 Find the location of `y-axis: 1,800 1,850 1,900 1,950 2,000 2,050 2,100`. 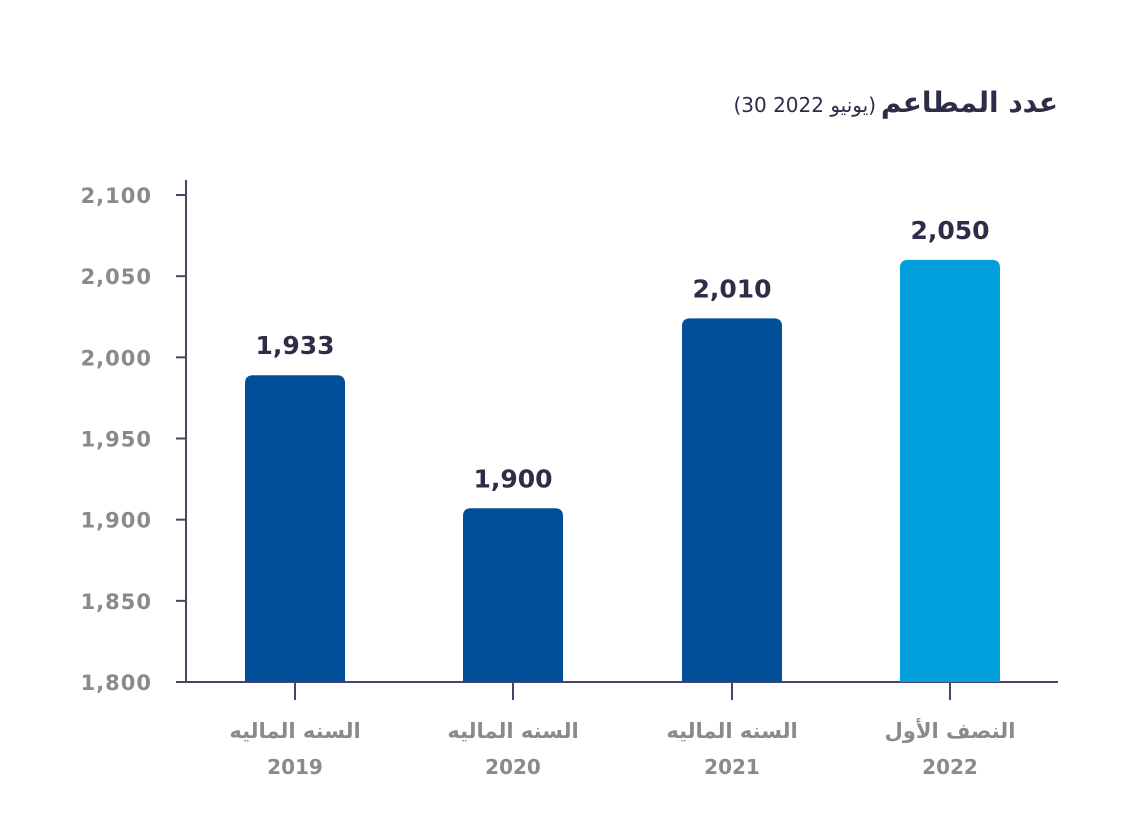

y-axis: 1,800 1,850 1,900 1,950 2,000 2,050 2,100 is located at coordinates (134, 437).